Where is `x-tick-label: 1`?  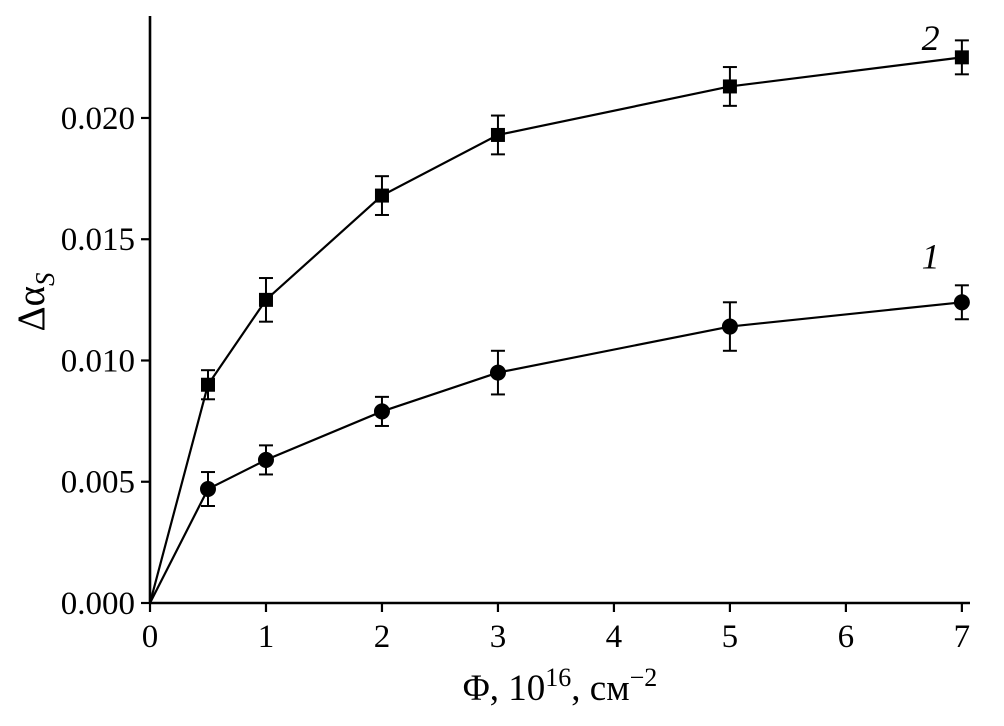 x-tick-label: 1 is located at coordinates (266, 637).